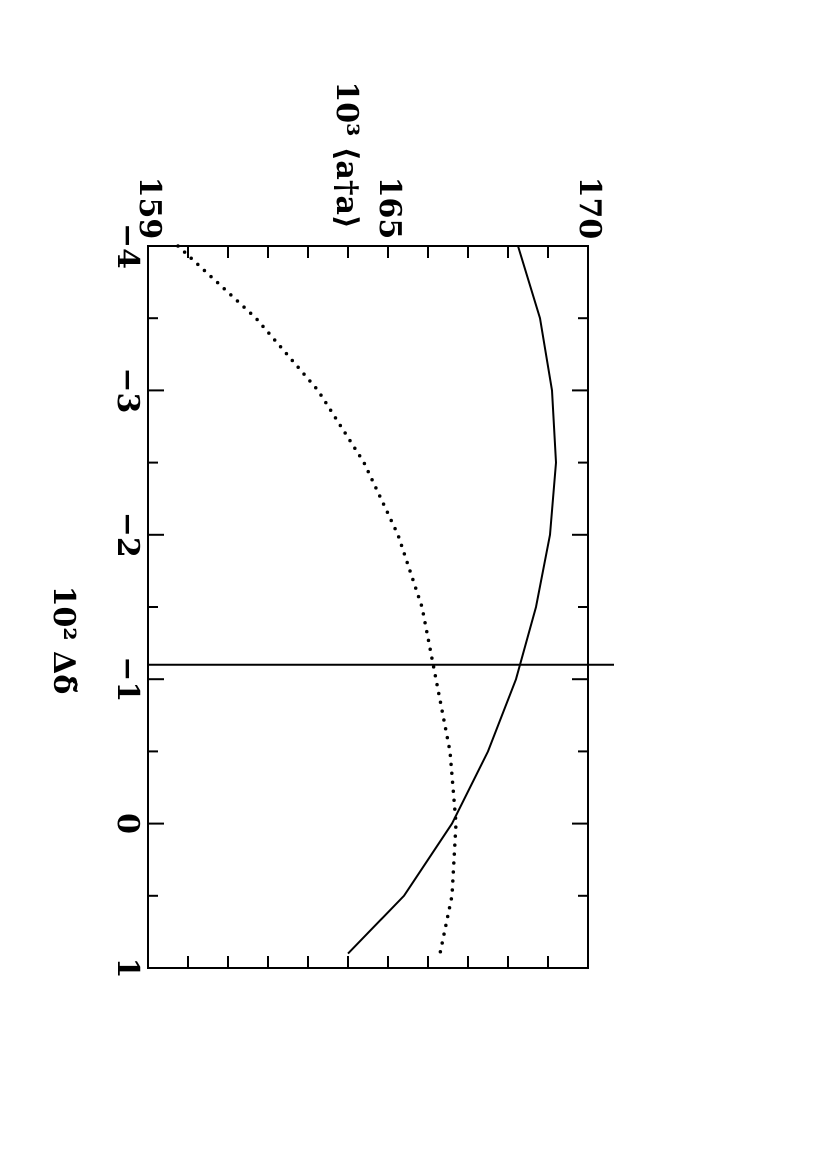 The width and height of the screenshot is (828, 1170). Describe the element at coordinates (346, 154) in the screenshot. I see `y-axis-label: 10³ ⟨a†a⟩` at that location.